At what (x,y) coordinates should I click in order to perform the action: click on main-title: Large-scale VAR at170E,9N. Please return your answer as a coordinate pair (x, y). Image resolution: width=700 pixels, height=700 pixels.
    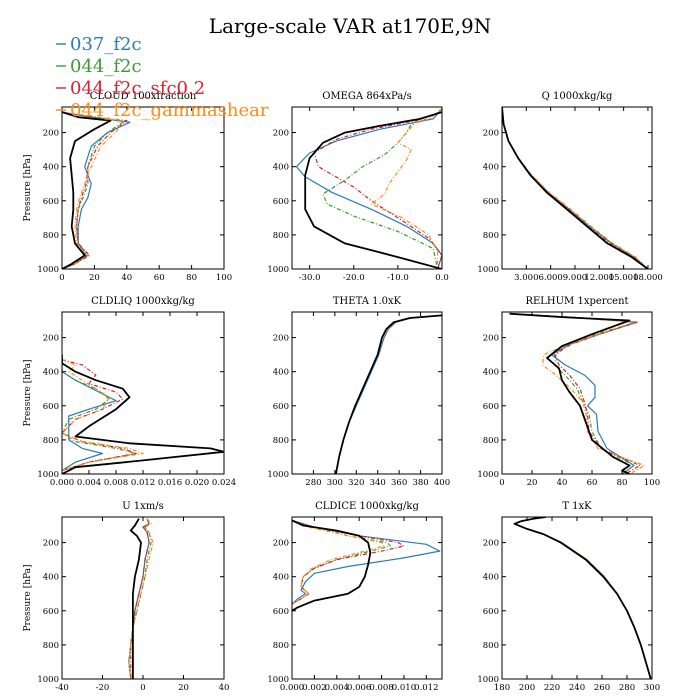
    Looking at the image, I should click on (350, 26).